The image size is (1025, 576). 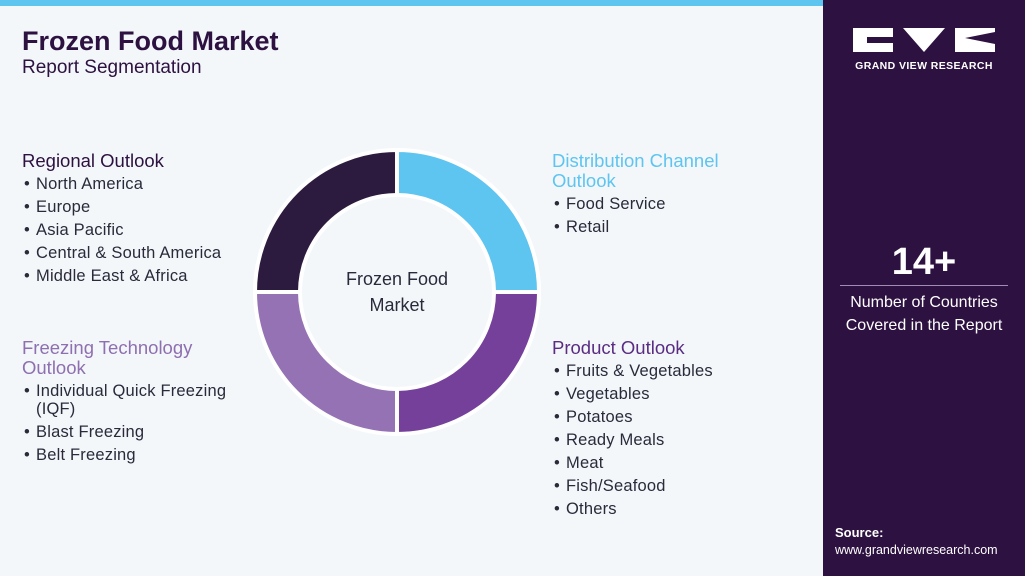 What do you see at coordinates (659, 227) in the screenshot?
I see `item: Retail` at bounding box center [659, 227].